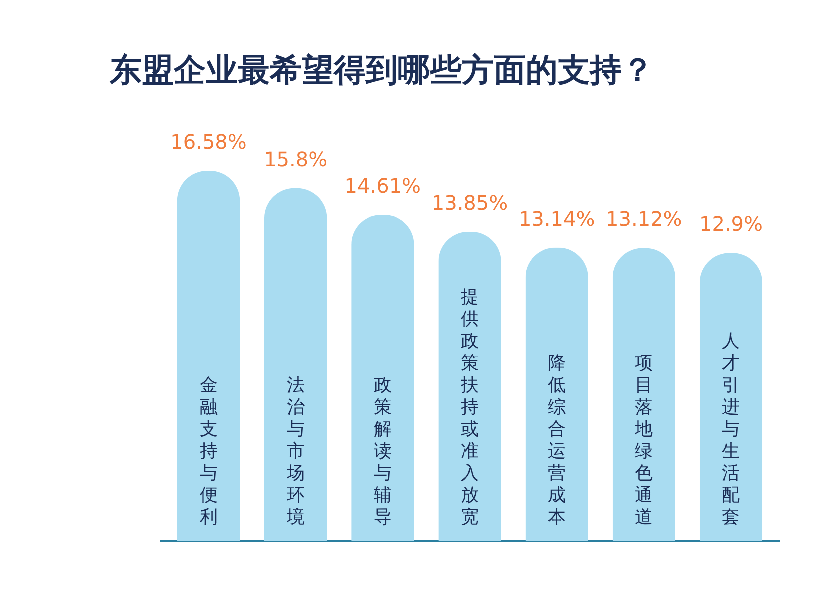  What do you see at coordinates (557, 440) in the screenshot?
I see `x-tick-label: 降低综合运营成本` at bounding box center [557, 440].